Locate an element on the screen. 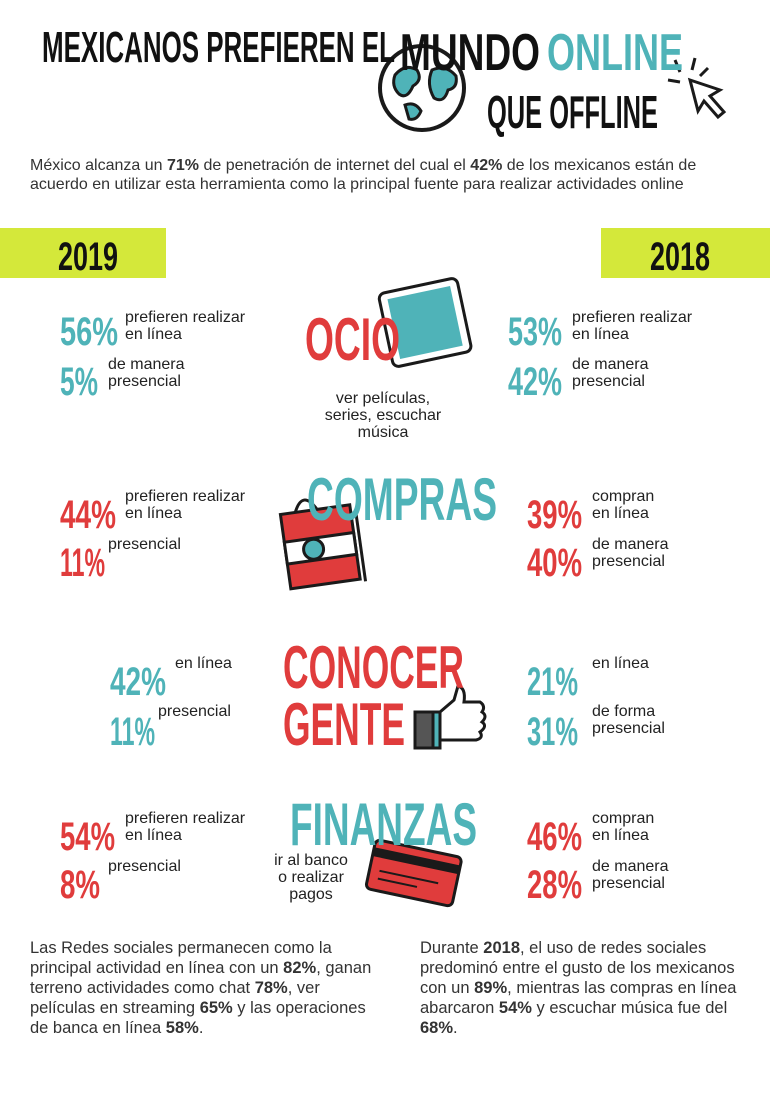  percent-value: 46% is located at coordinates (554, 837).